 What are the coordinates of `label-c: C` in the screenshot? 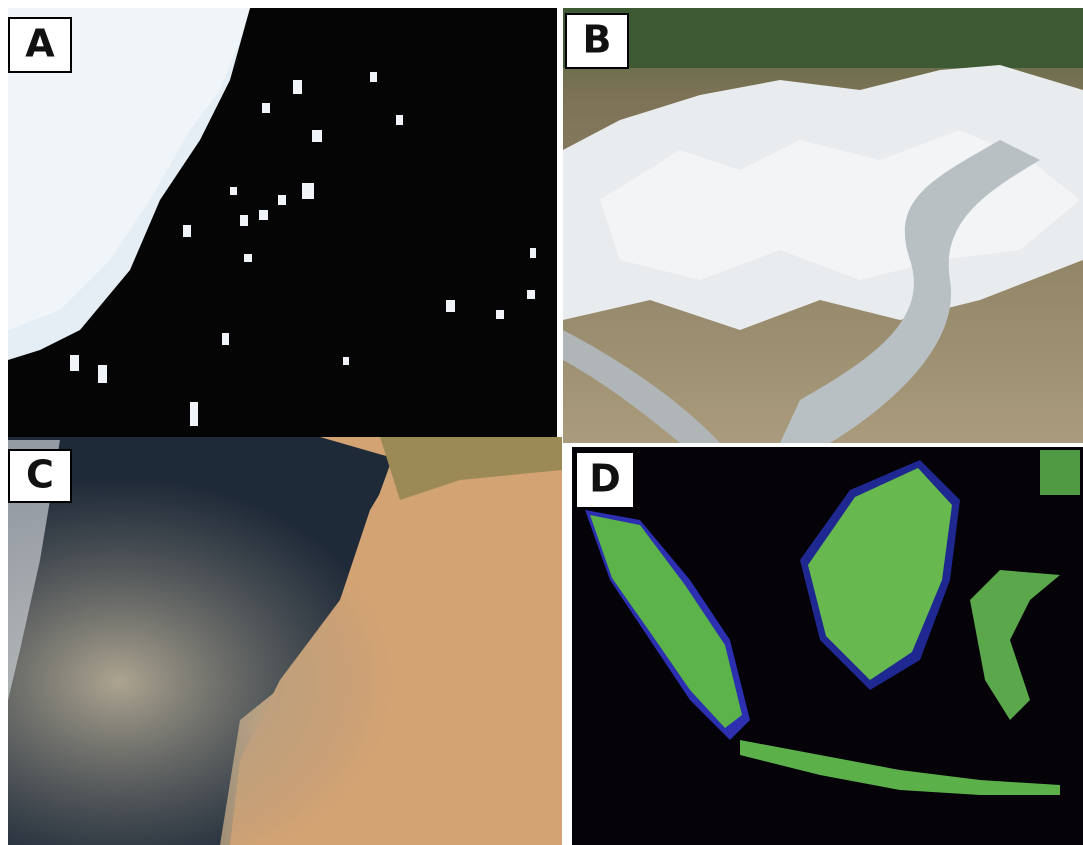 It's located at (40, 476).